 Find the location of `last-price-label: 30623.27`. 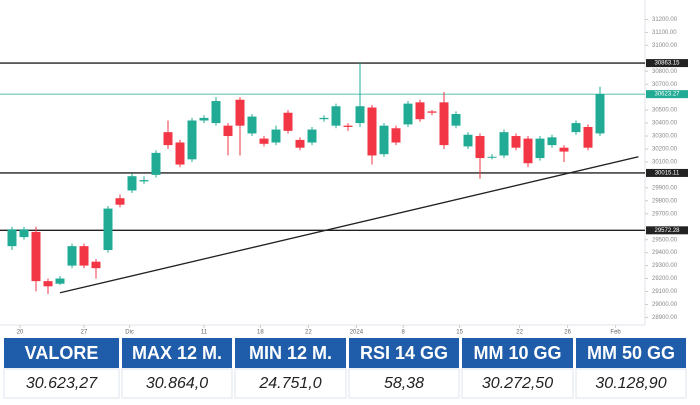

last-price-label: 30623.27 is located at coordinates (667, 95).